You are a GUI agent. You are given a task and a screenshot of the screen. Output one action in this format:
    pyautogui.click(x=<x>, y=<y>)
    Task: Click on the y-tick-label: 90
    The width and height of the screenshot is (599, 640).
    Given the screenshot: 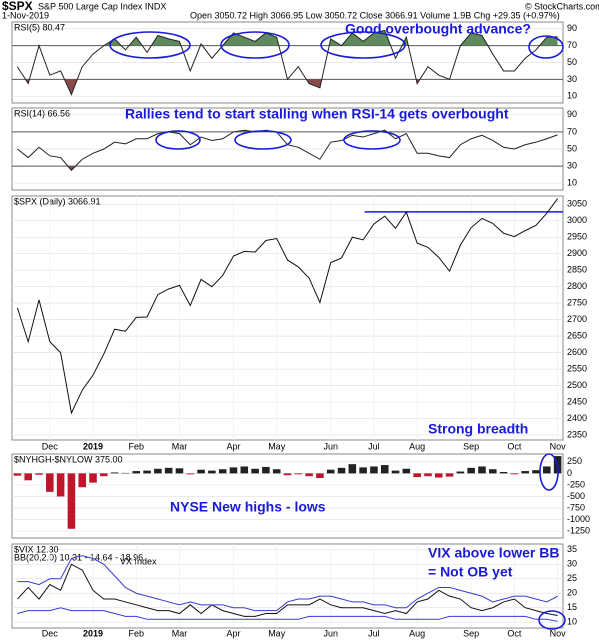 What is the action you would take?
    pyautogui.click(x=572, y=114)
    